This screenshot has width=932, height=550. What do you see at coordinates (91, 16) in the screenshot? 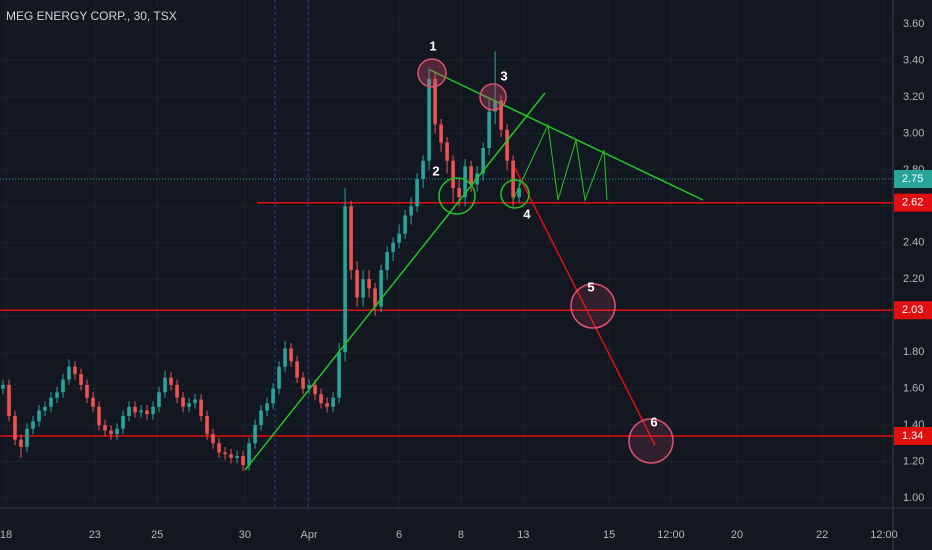
I see `chart-title: MEG ENERGY CORP., 30, TSX` at bounding box center [91, 16].